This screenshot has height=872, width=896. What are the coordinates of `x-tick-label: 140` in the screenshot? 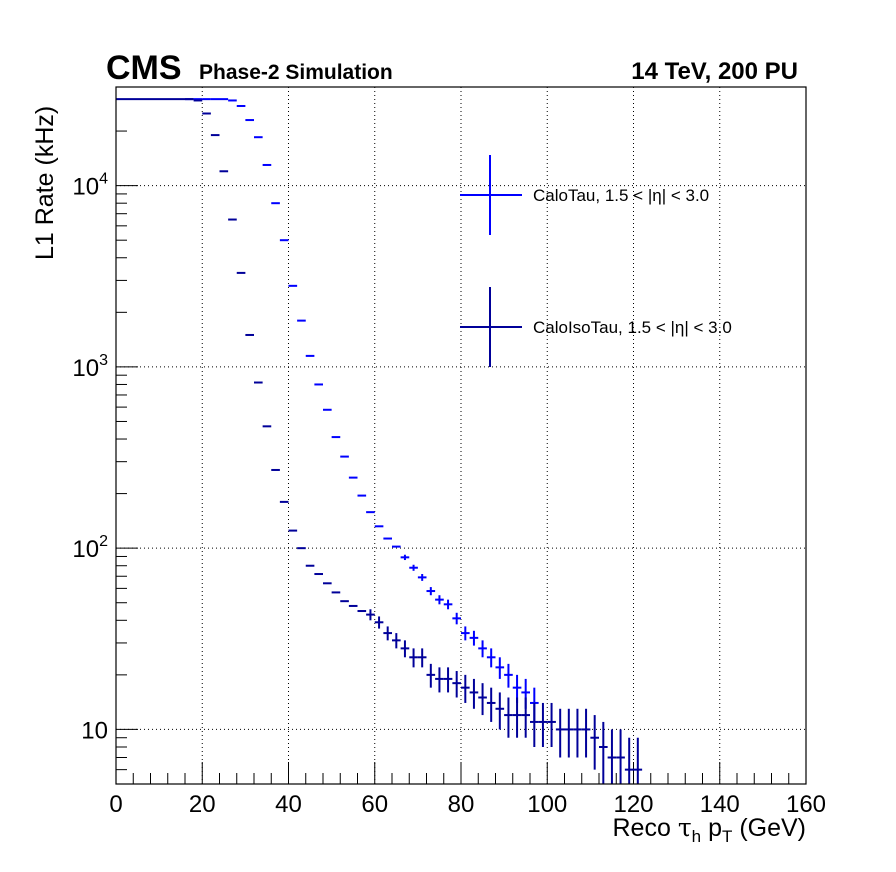 It's located at (720, 804).